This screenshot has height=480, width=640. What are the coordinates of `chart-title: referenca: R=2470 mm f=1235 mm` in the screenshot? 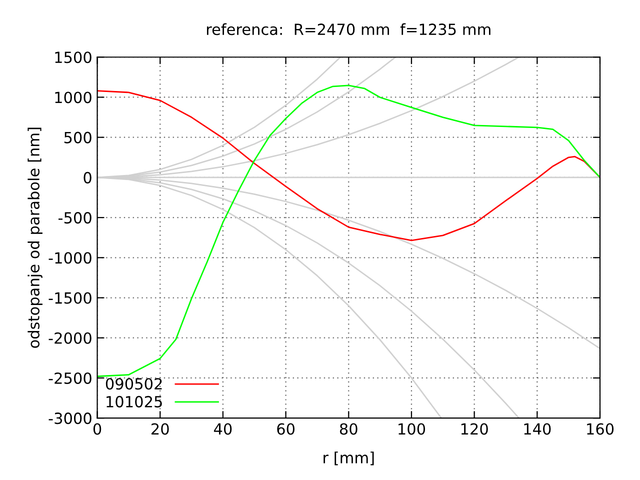 It's located at (348, 29).